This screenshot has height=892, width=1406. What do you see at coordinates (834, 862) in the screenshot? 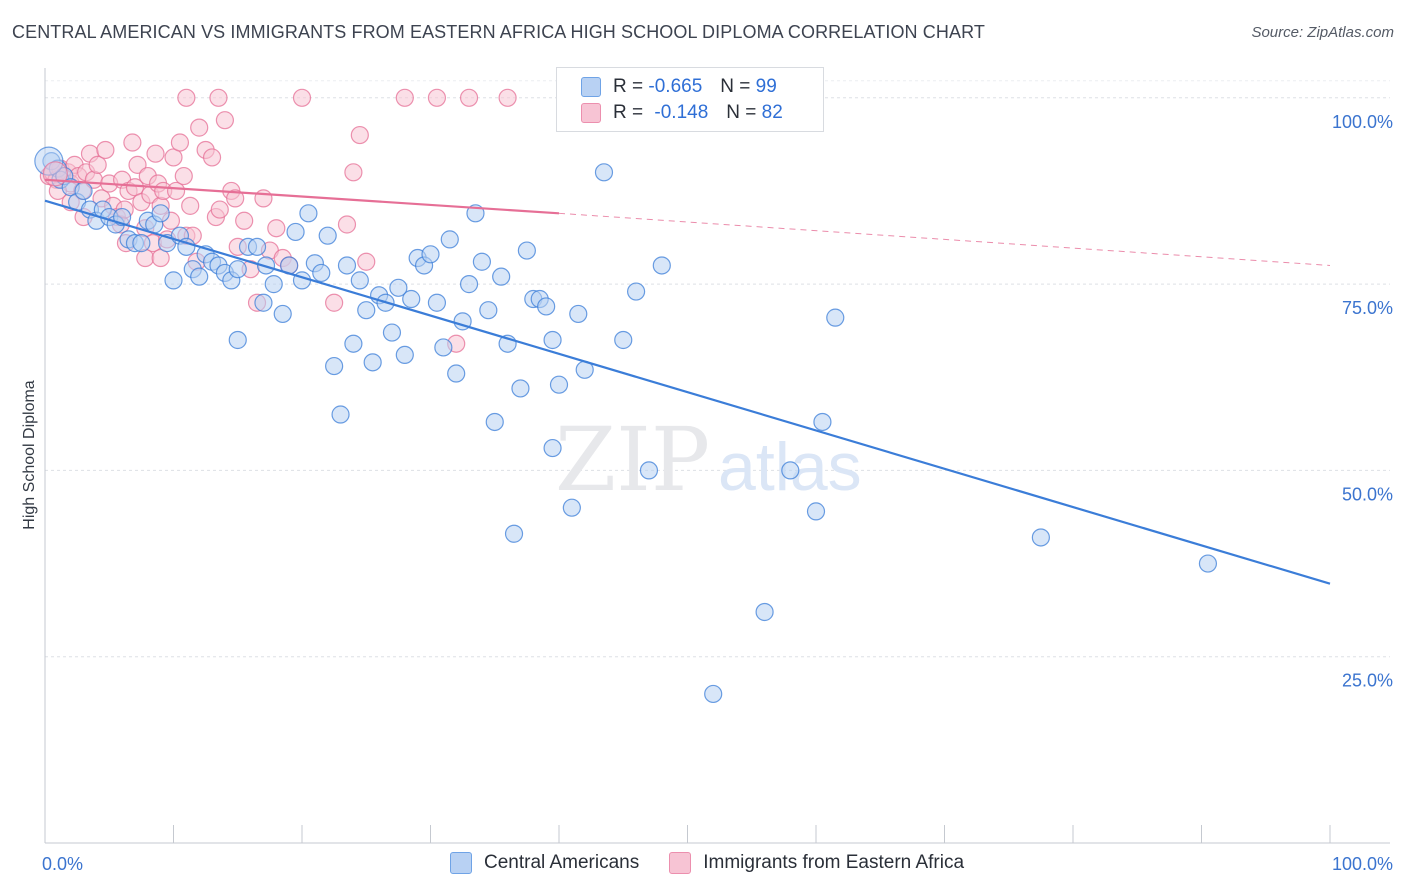
I see `series-label: Immigrants from Eastern Africa` at bounding box center [834, 862].